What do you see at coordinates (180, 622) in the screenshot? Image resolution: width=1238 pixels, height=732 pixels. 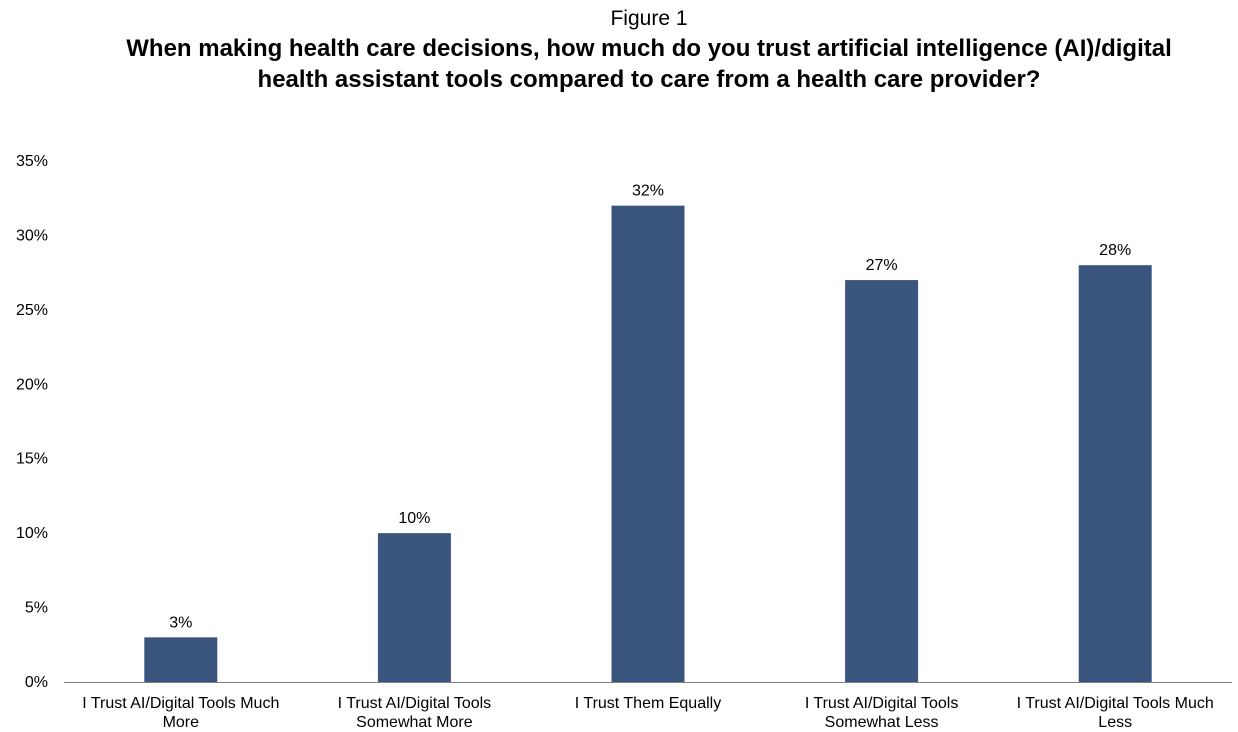 I see `data-label: 3%` at bounding box center [180, 622].